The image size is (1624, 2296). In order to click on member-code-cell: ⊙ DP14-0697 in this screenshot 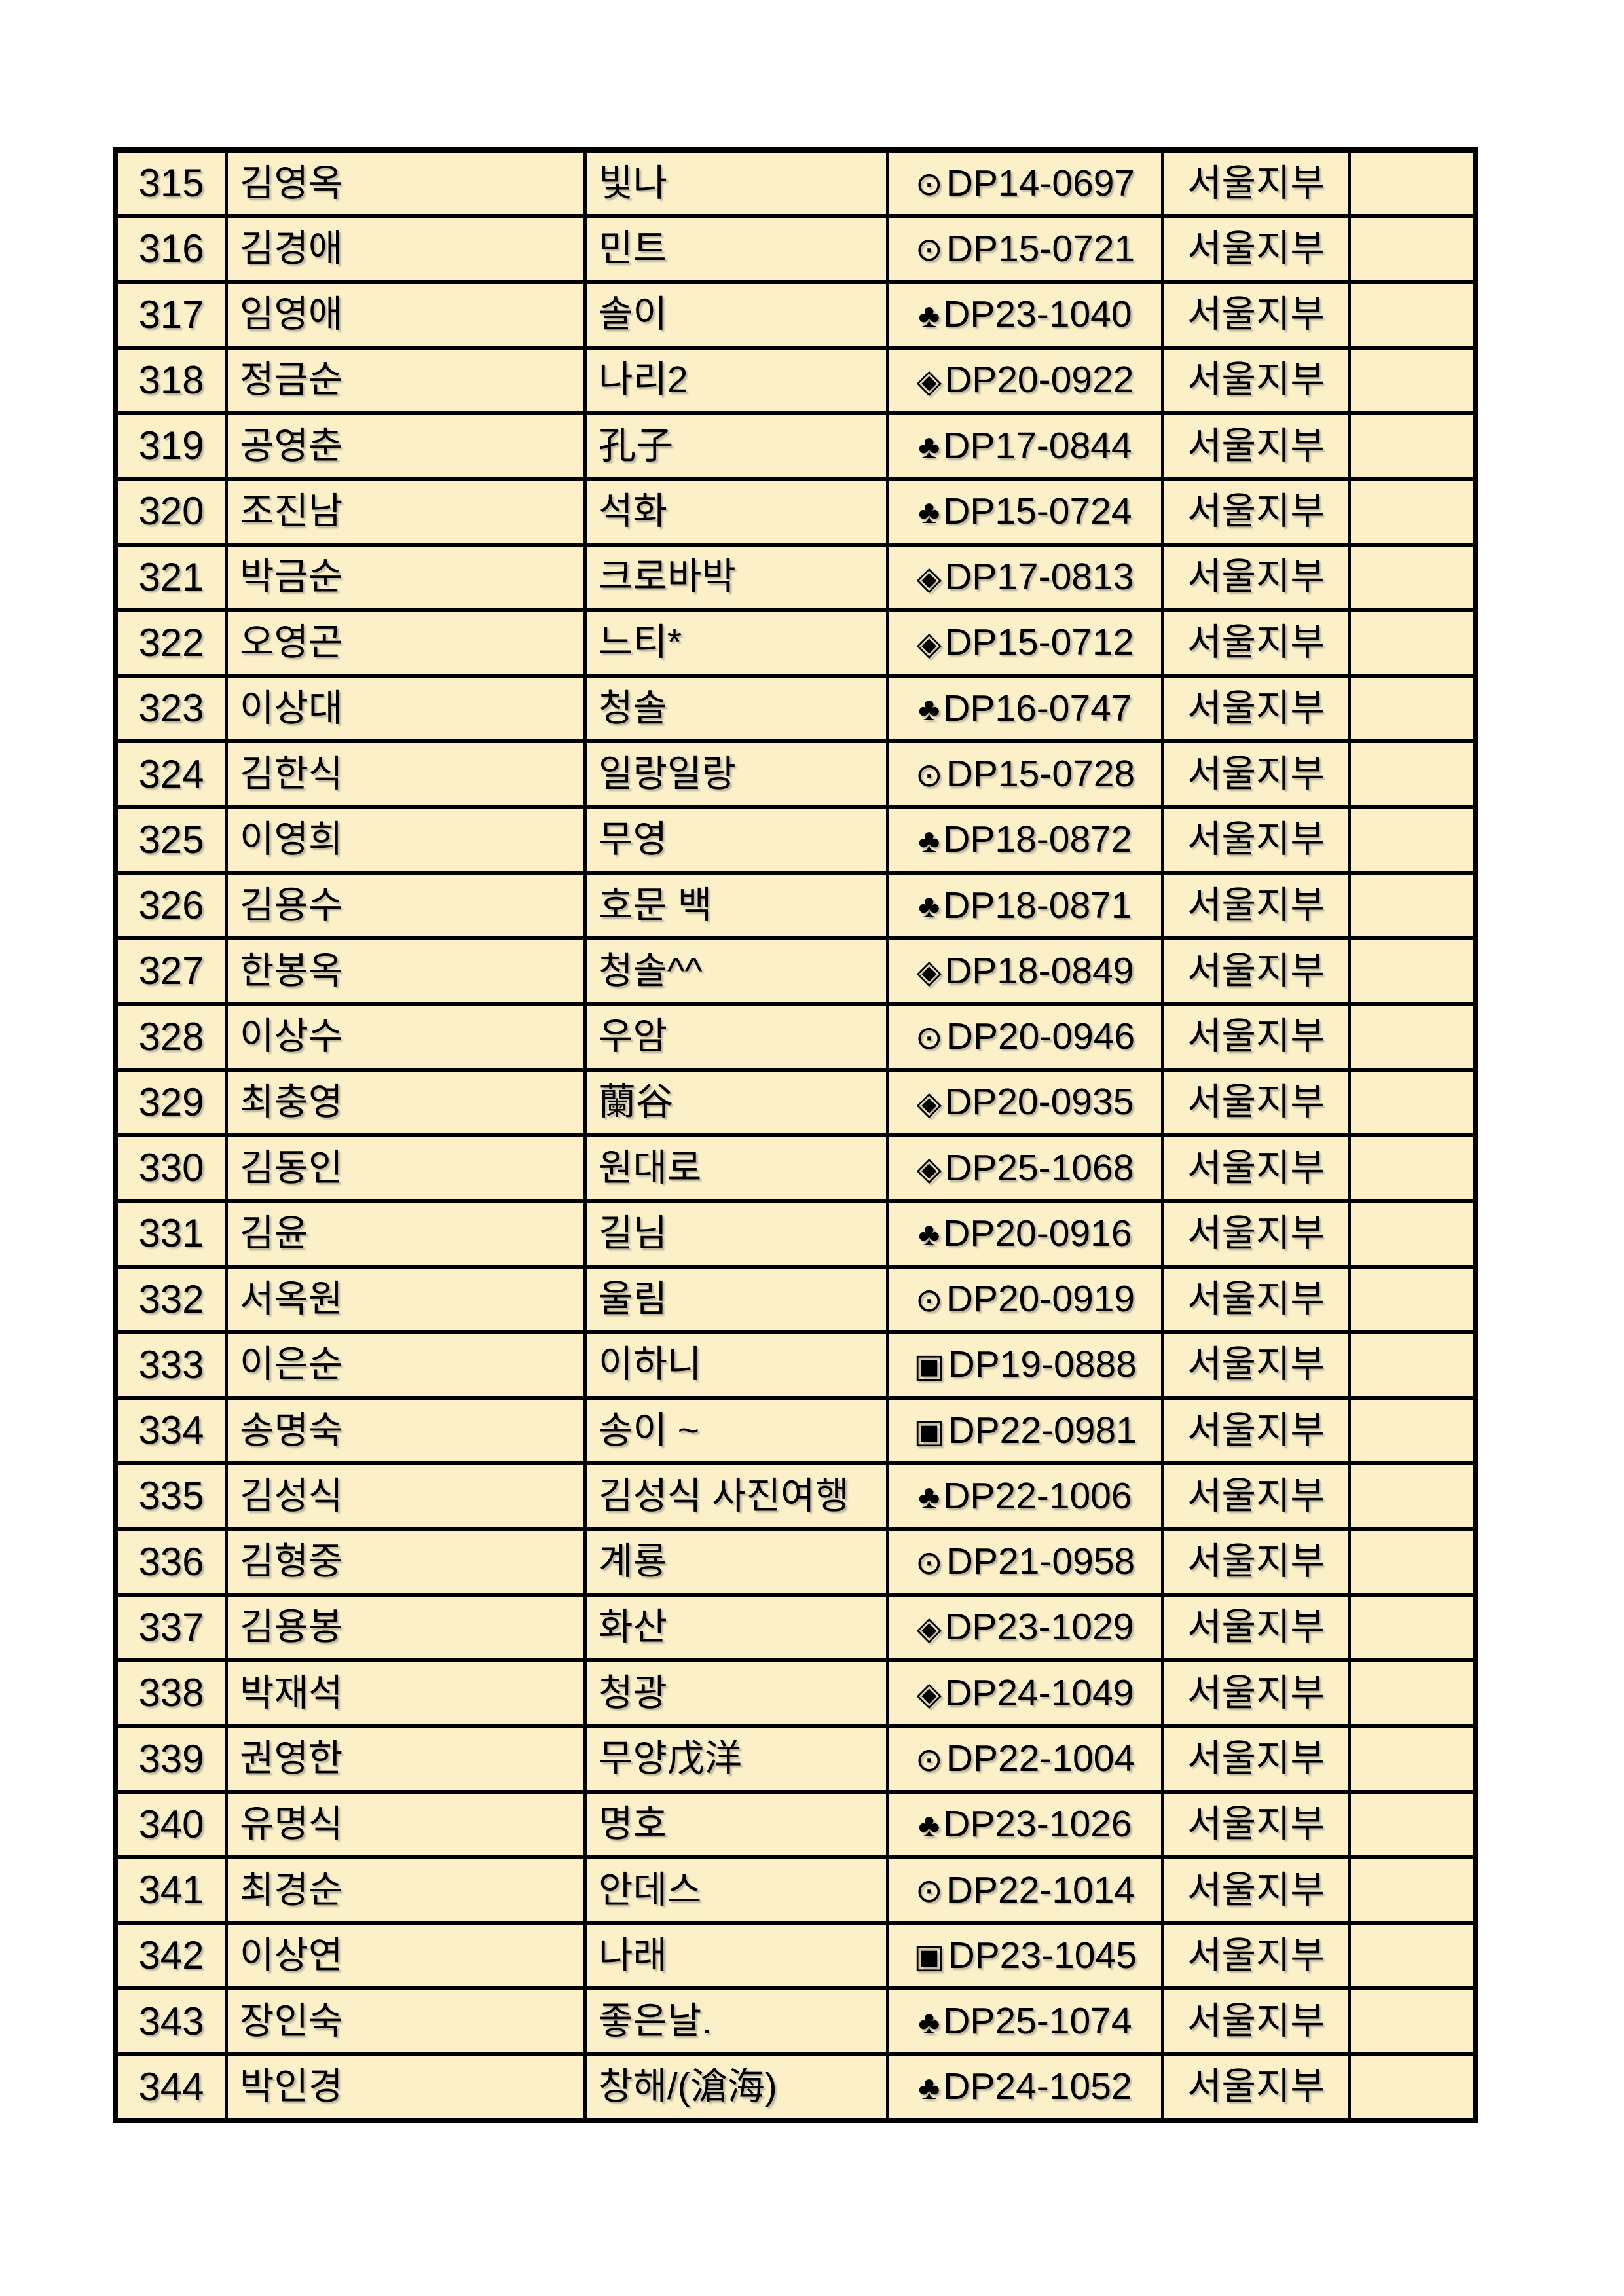, I will do `click(1026, 184)`.